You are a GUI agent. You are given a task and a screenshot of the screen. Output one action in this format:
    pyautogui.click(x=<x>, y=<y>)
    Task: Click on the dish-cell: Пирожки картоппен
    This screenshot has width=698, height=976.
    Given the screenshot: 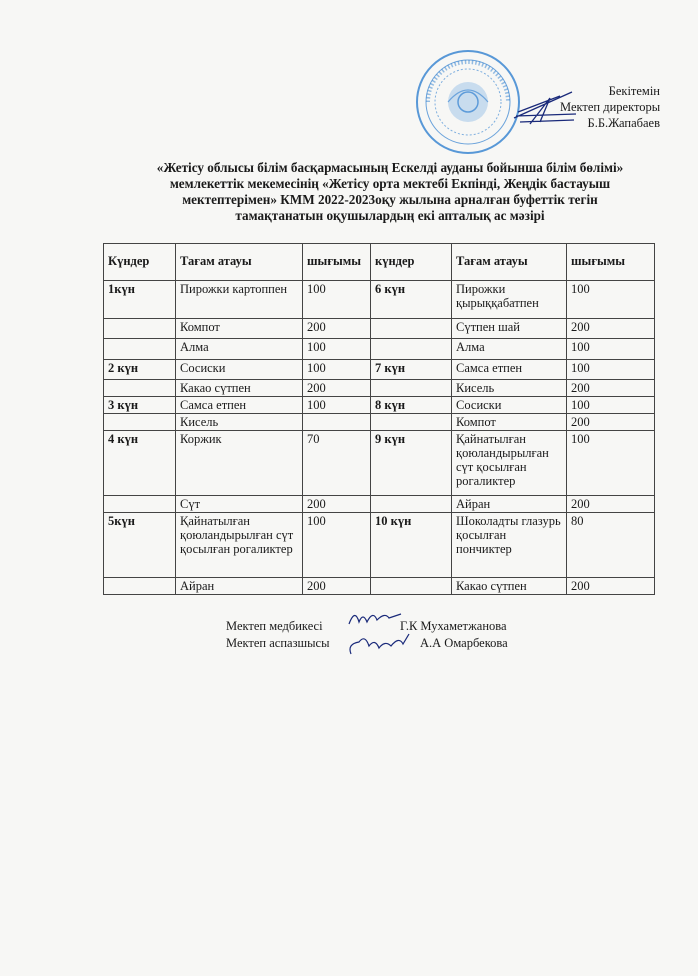 What is the action you would take?
    pyautogui.click(x=239, y=299)
    